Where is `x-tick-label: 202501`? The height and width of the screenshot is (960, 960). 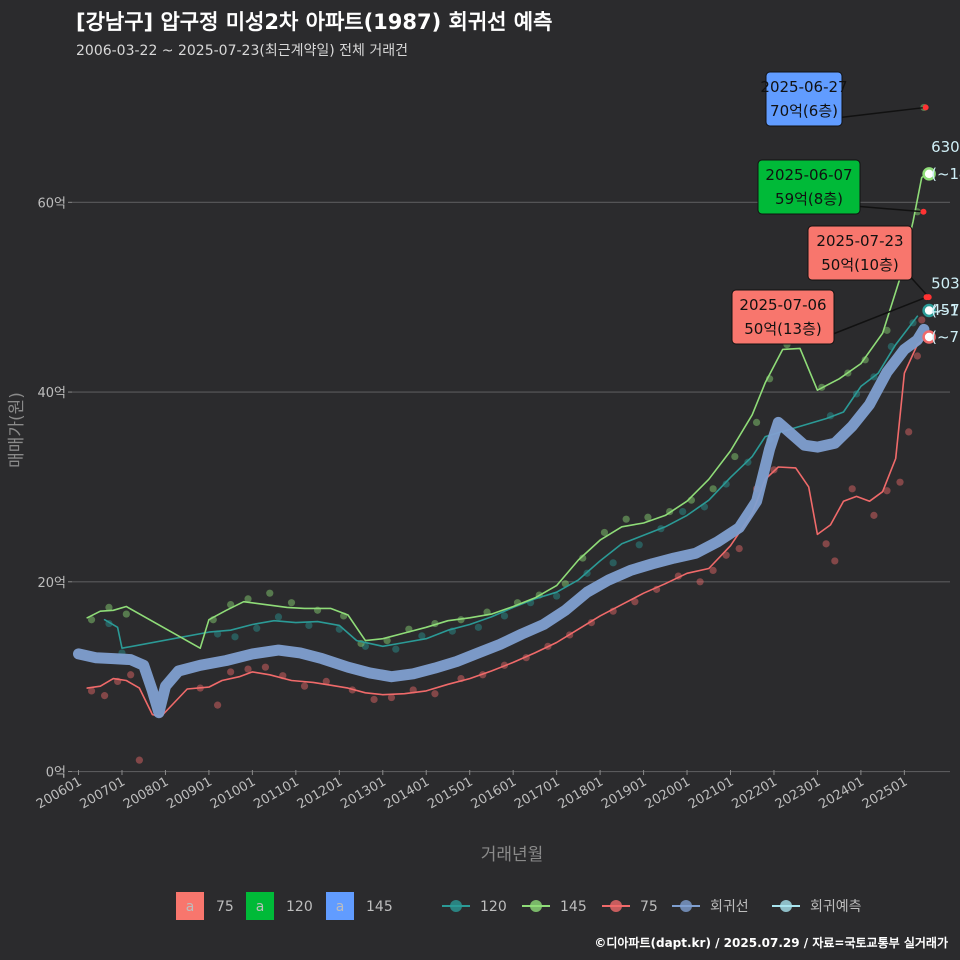
x-tick-label: 202501 is located at coordinates (885, 793).